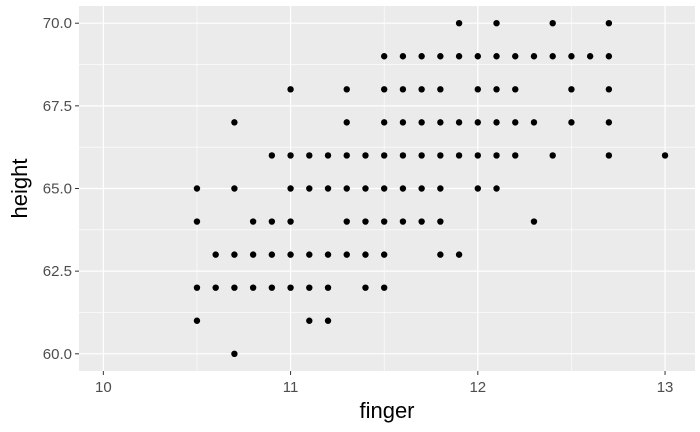 This screenshot has height=432, width=700. I want to click on y-axis-title: height, so click(19, 189).